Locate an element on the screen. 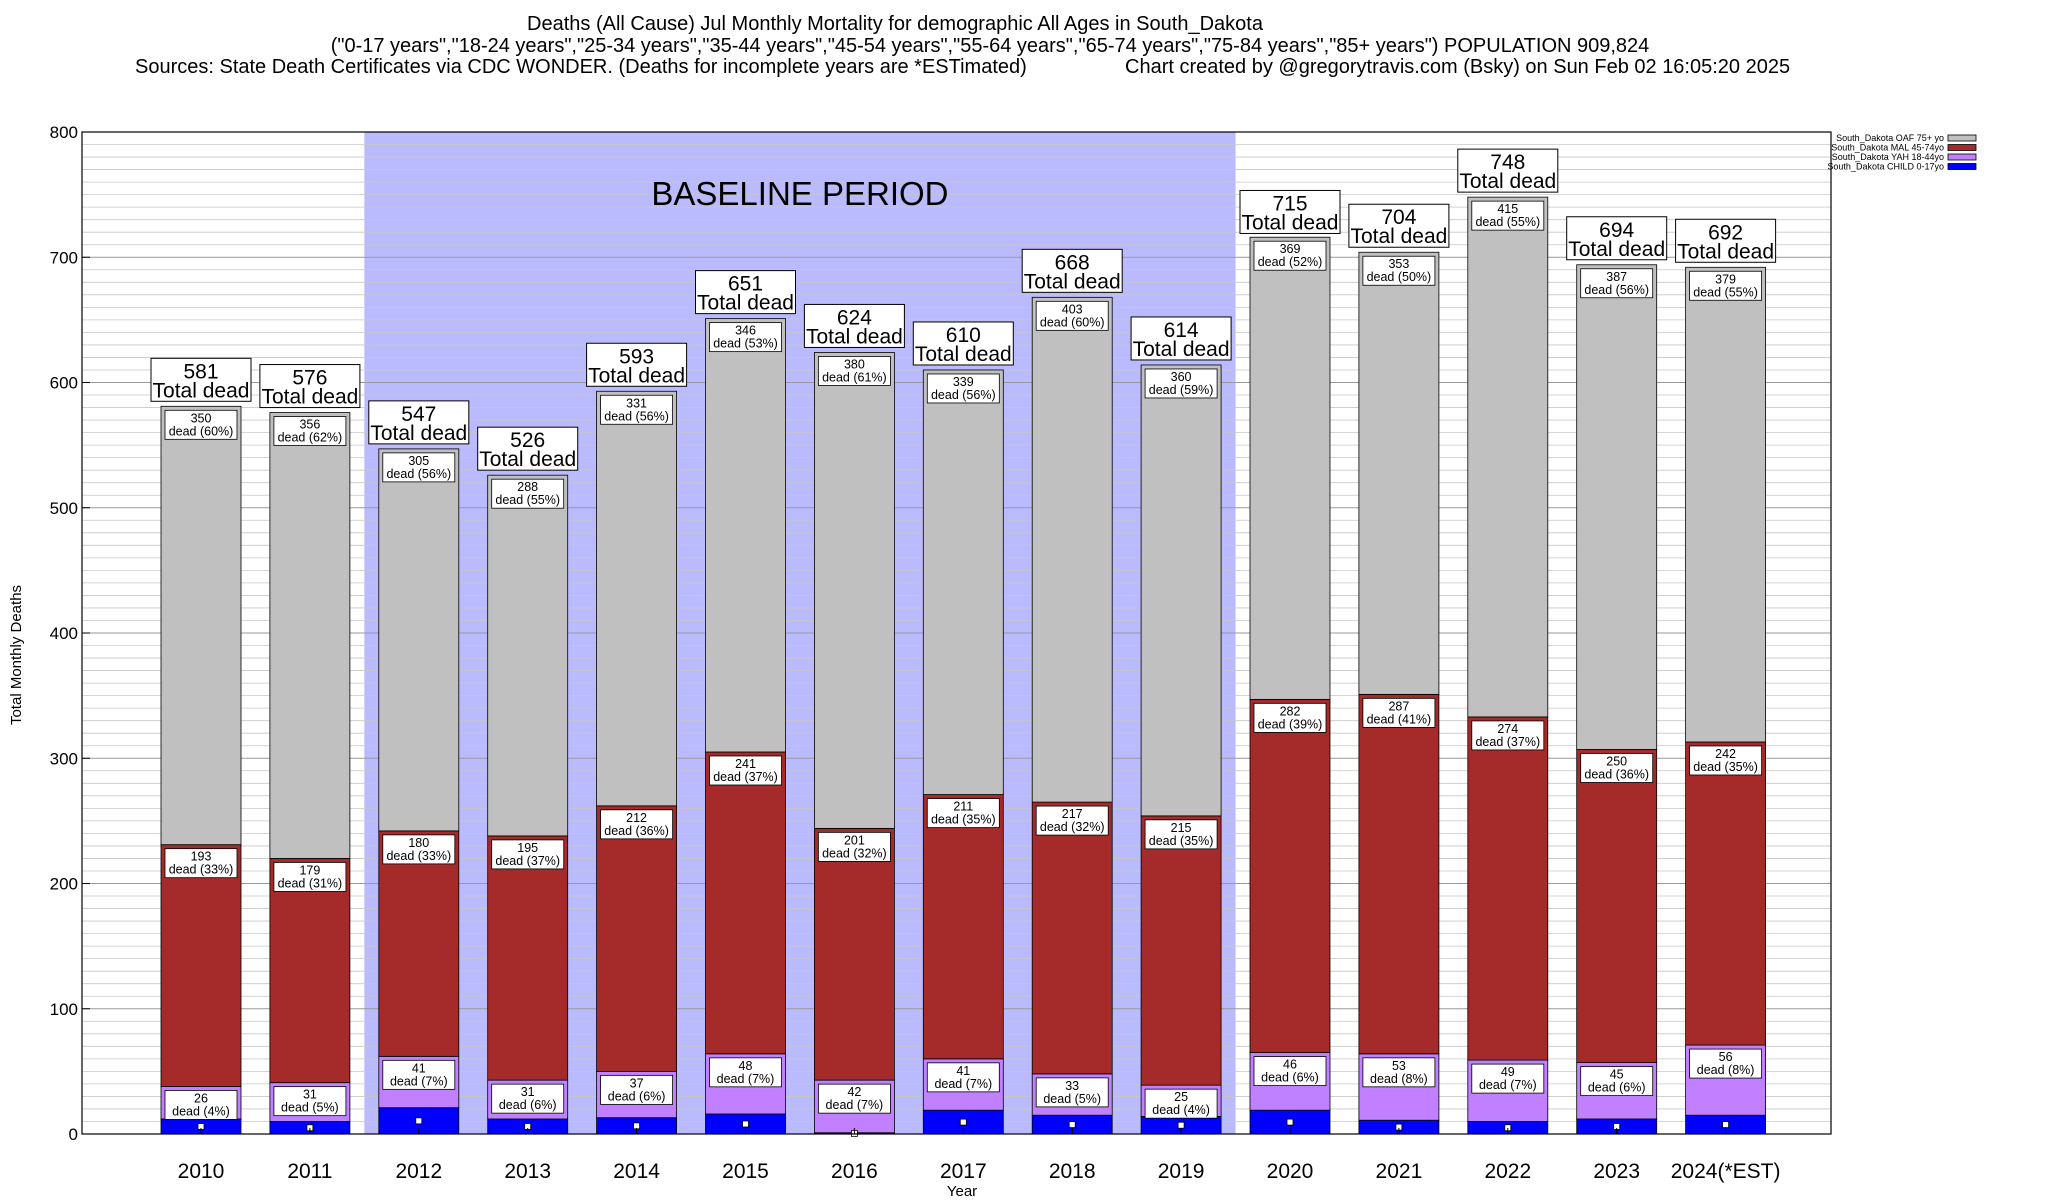  total-value-label: 651 is located at coordinates (745, 284).